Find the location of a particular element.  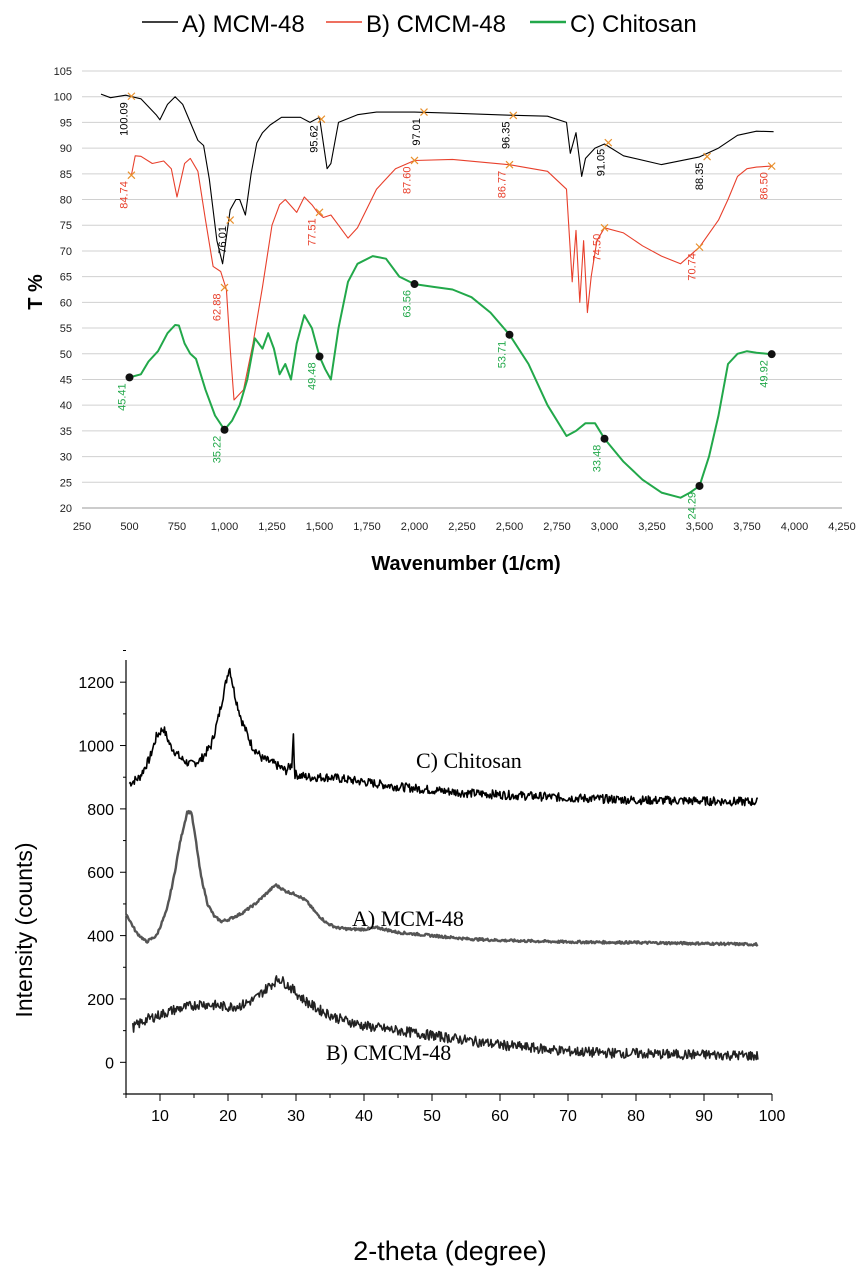

ftir-x-tick-1-500: 1,500 is located at coordinates (320, 527).